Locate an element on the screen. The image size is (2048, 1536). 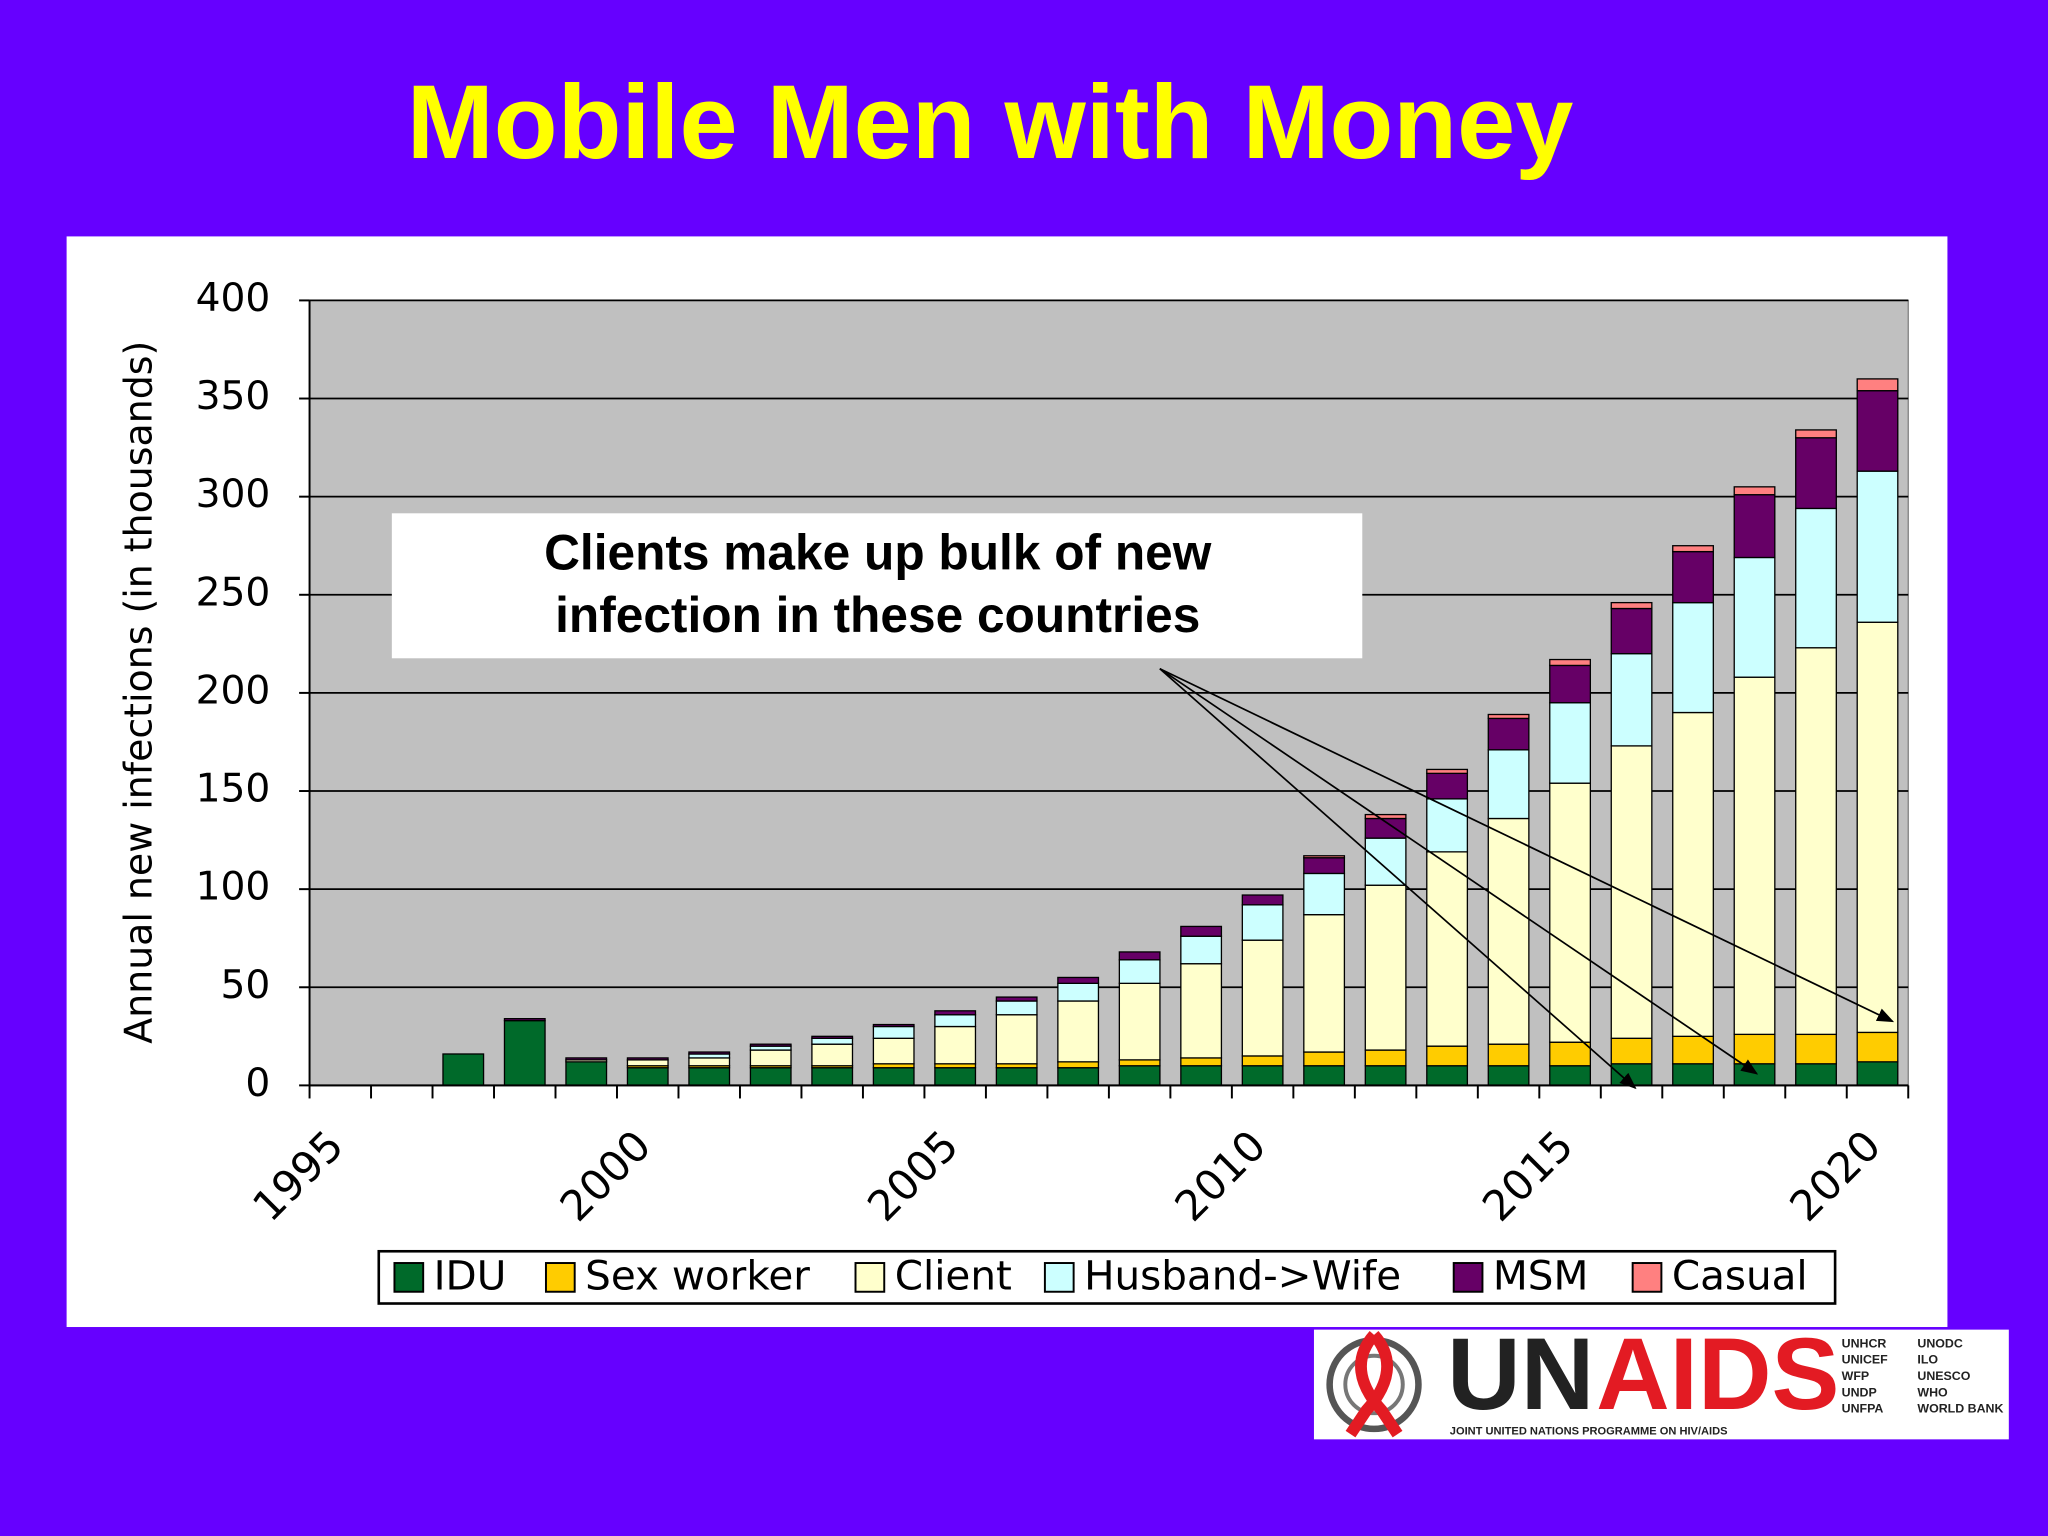
logo-ribbon is located at coordinates (1374, 1384).